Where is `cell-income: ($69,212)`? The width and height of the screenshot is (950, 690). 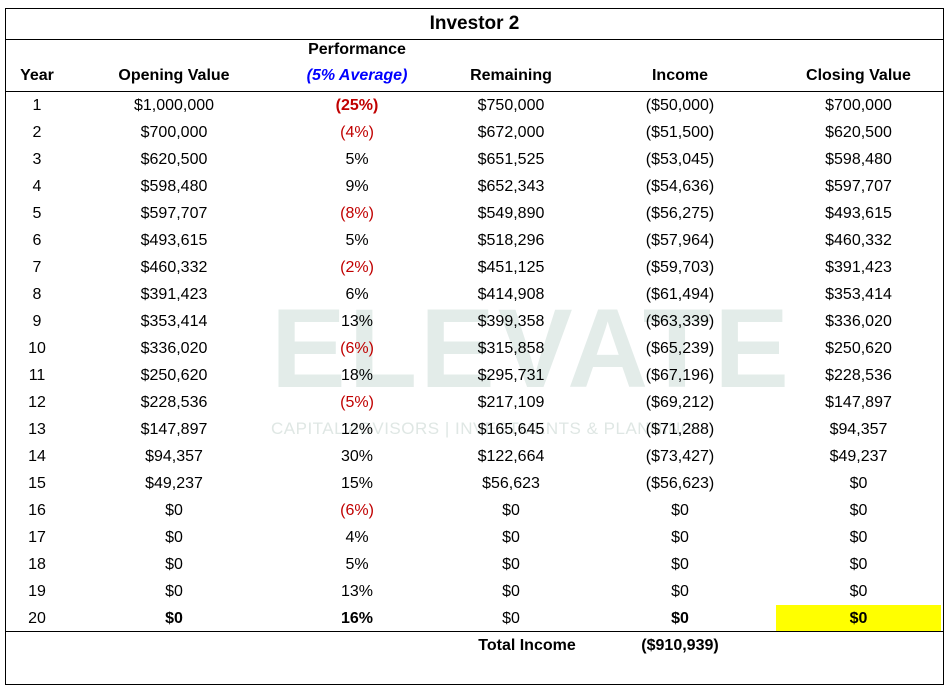 cell-income: ($69,212) is located at coordinates (680, 402).